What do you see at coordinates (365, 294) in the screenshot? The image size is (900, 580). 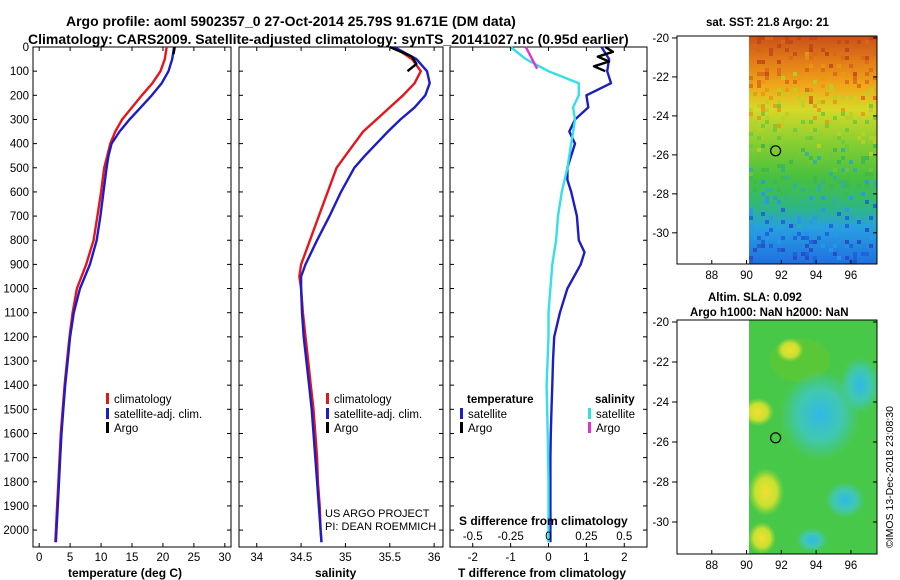 I see `series-line-satellite-adj-clim-` at bounding box center [365, 294].